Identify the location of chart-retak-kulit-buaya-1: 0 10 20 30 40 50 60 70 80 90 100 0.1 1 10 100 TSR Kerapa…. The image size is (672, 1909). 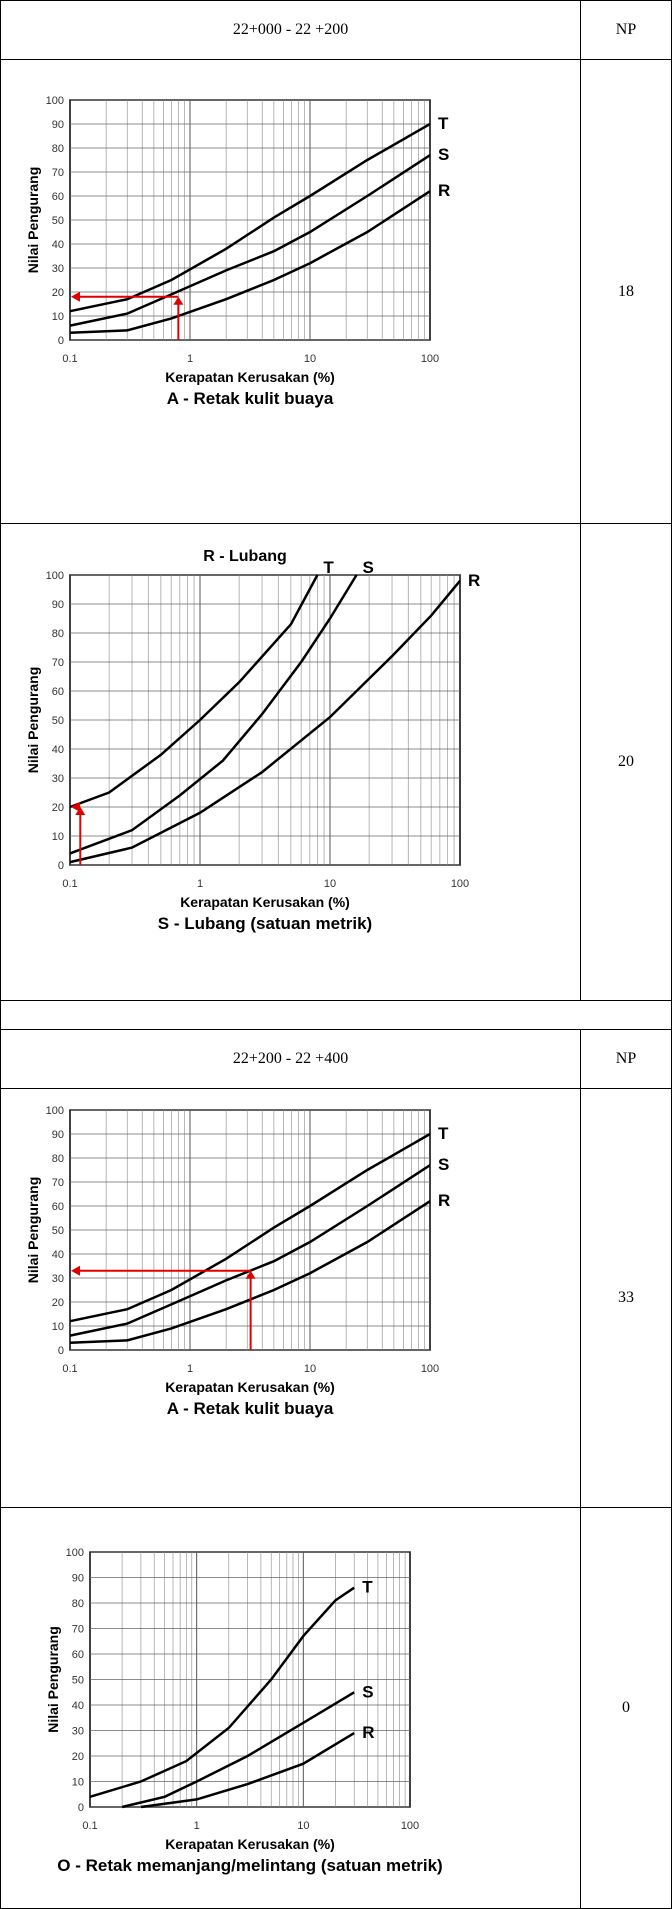
(237, 251).